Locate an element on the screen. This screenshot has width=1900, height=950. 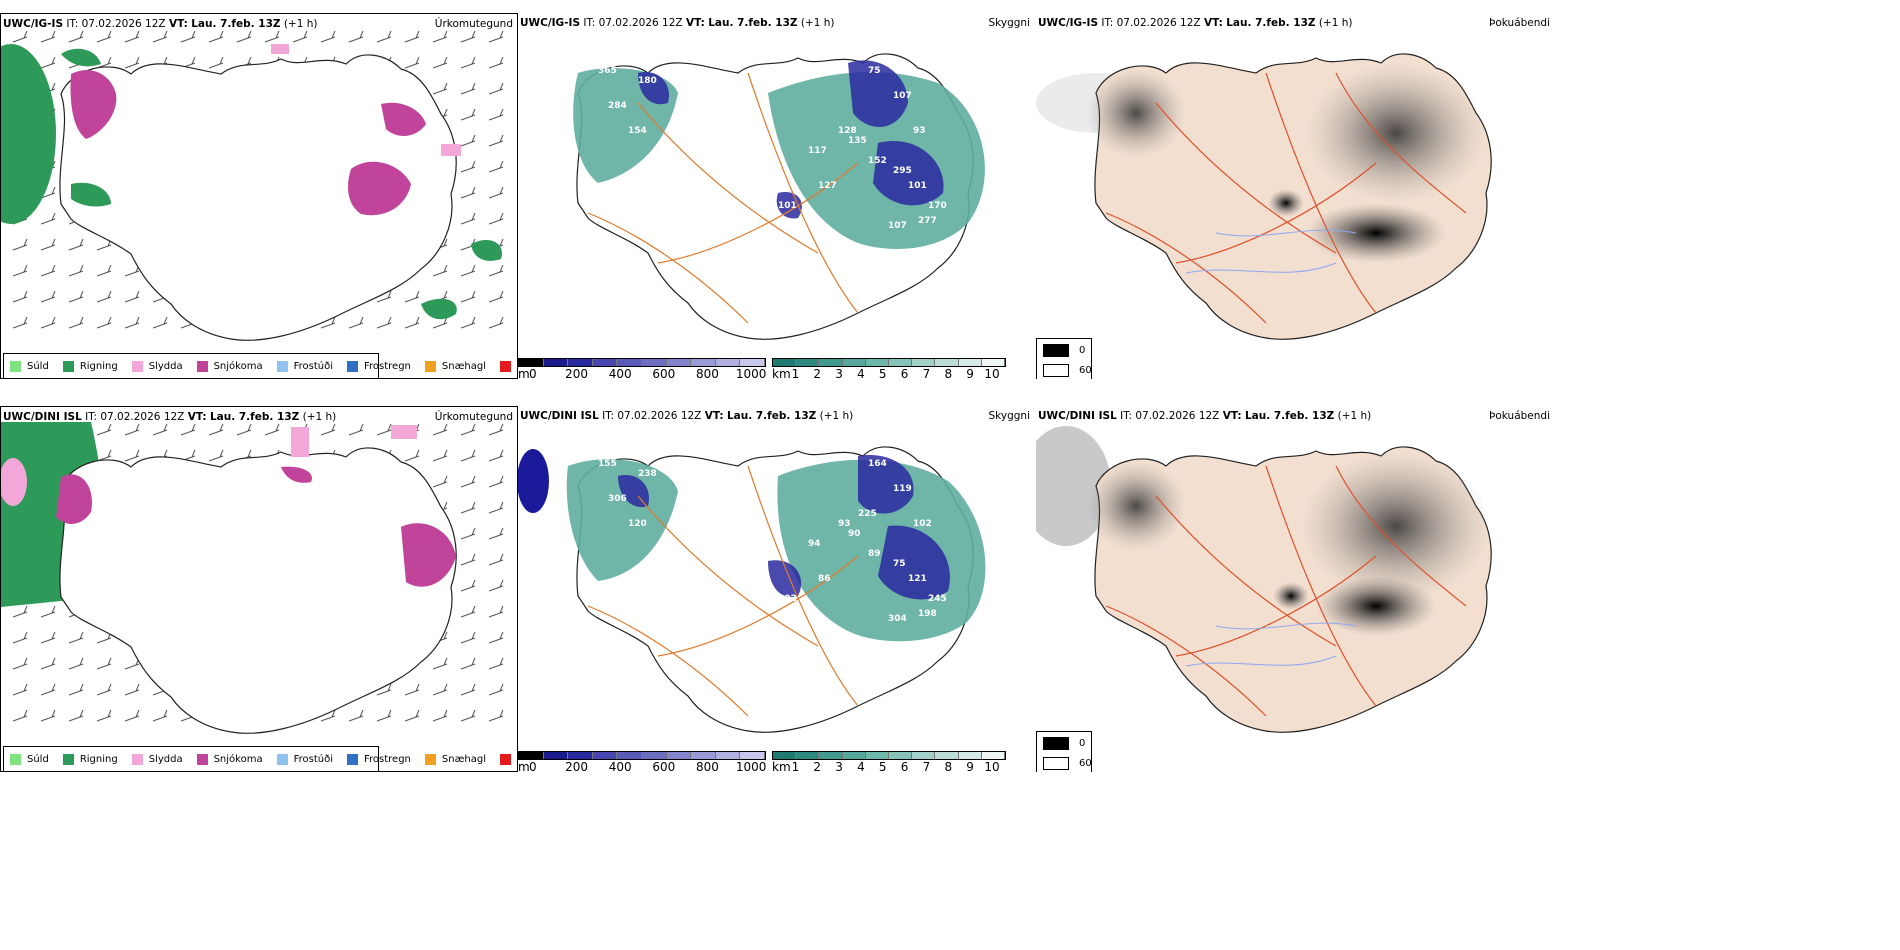
cloud-base-value: 86 is located at coordinates (824, 579).